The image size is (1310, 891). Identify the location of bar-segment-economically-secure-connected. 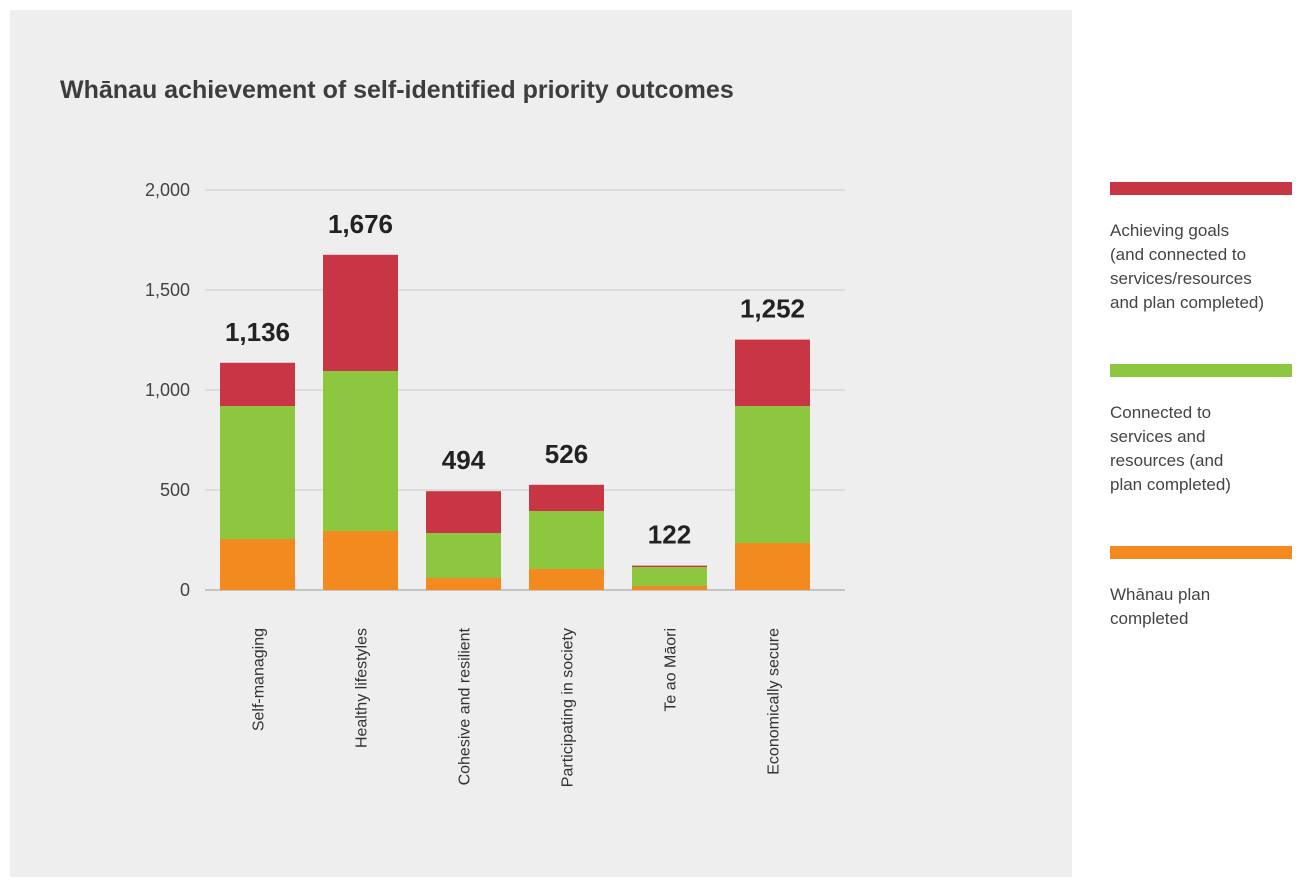
(772, 474).